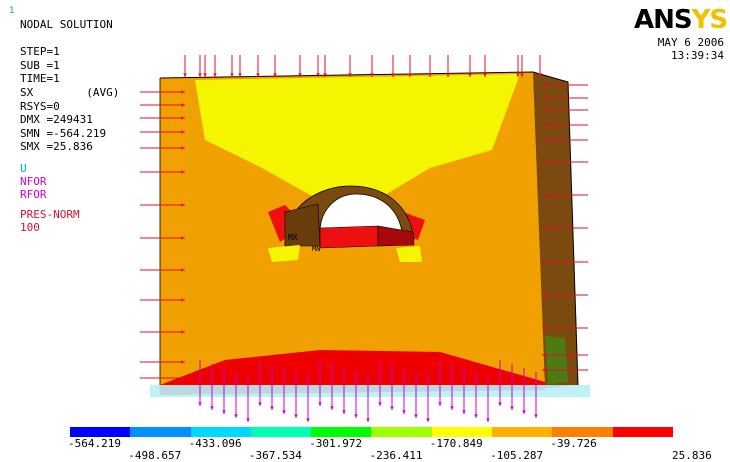  Describe the element at coordinates (710, 20) in the screenshot. I see `logo-tail: YS` at that location.